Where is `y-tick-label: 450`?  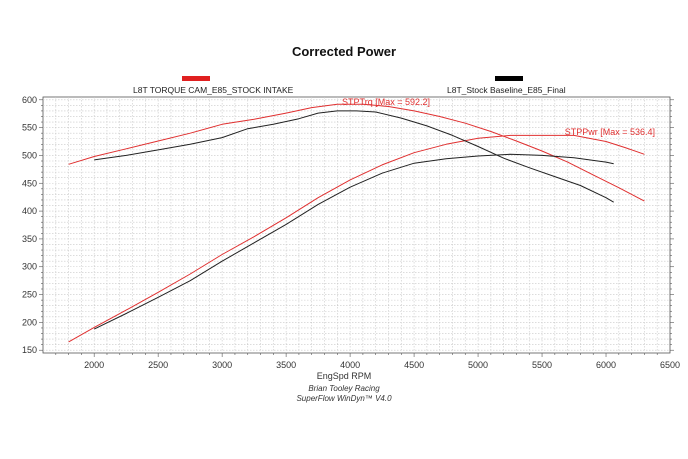 y-tick-label: 450 is located at coordinates (29, 183).